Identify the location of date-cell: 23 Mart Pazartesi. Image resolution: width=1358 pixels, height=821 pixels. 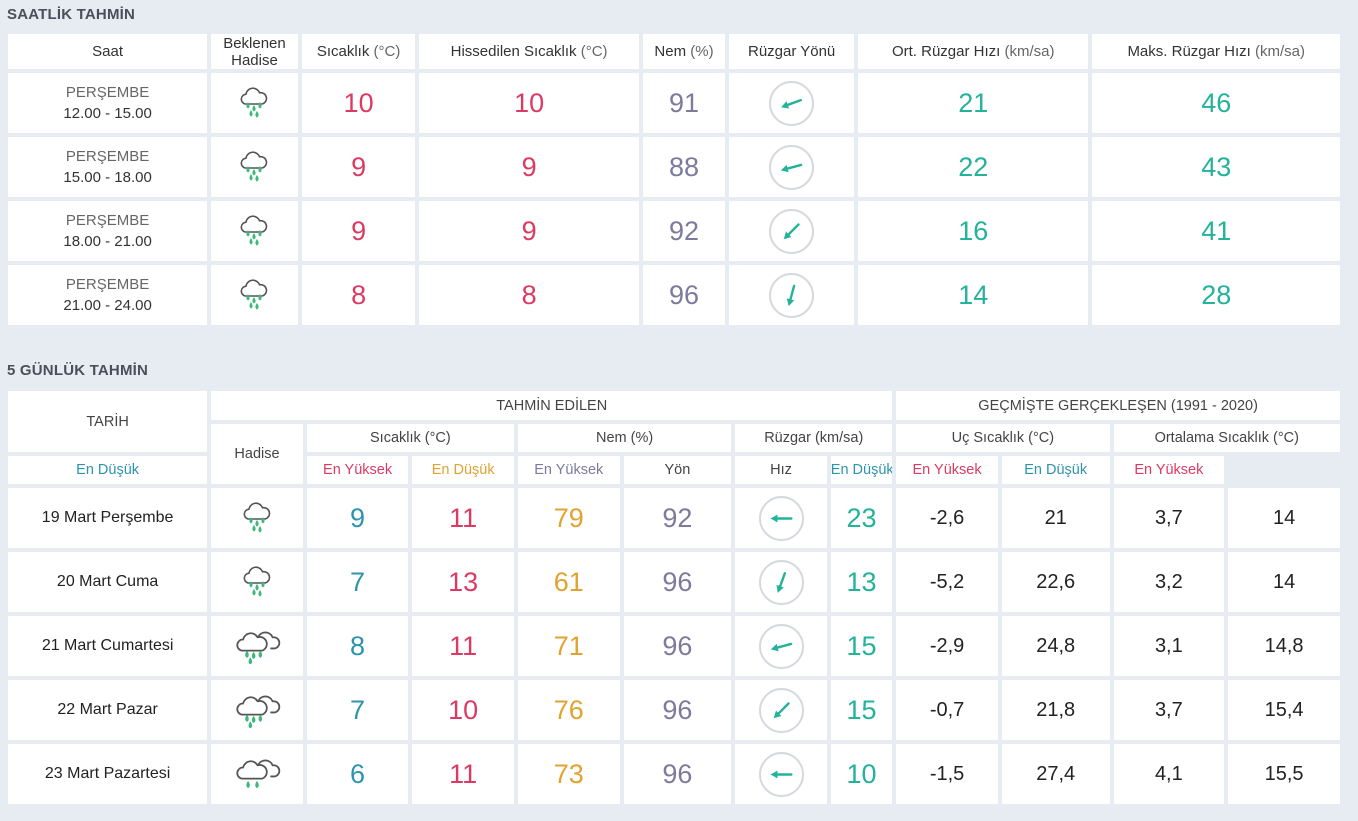
(108, 774).